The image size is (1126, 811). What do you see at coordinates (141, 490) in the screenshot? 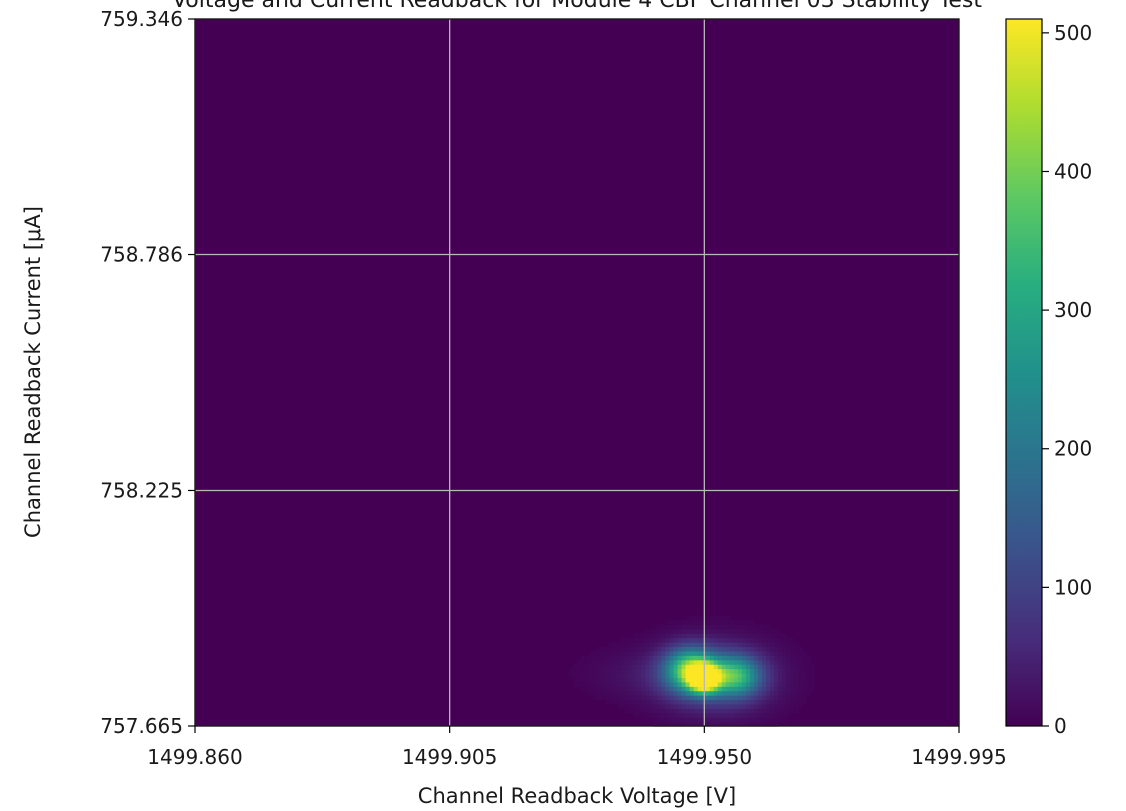
I see `y-tick-label: 758.225` at bounding box center [141, 490].